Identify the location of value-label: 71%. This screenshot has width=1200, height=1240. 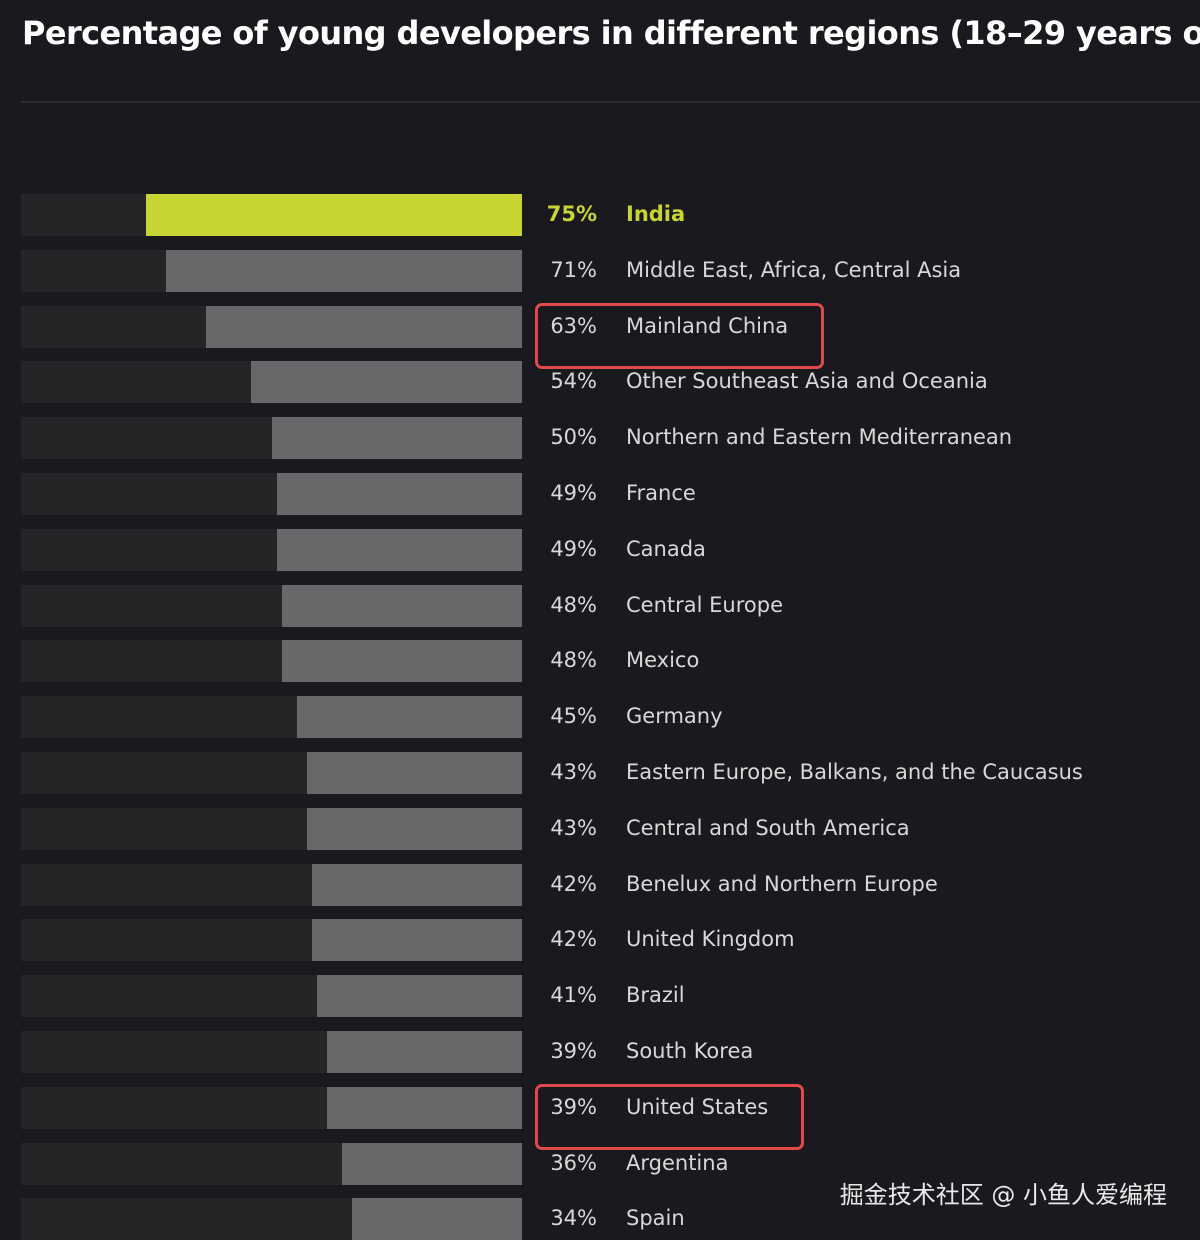
(573, 269).